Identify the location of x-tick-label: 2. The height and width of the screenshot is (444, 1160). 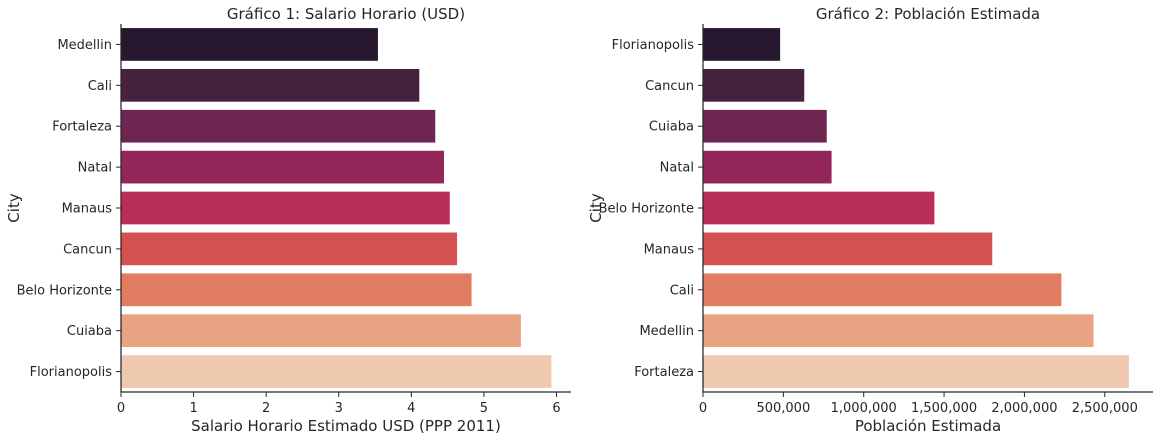
(266, 408).